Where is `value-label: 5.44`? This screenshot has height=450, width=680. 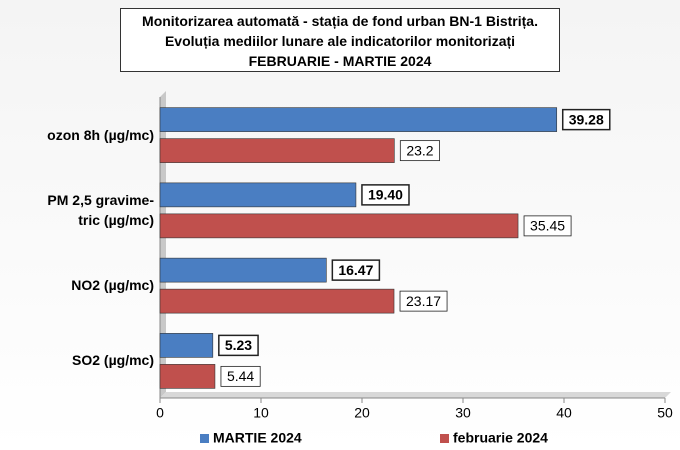
value-label: 5.44 is located at coordinates (240, 376).